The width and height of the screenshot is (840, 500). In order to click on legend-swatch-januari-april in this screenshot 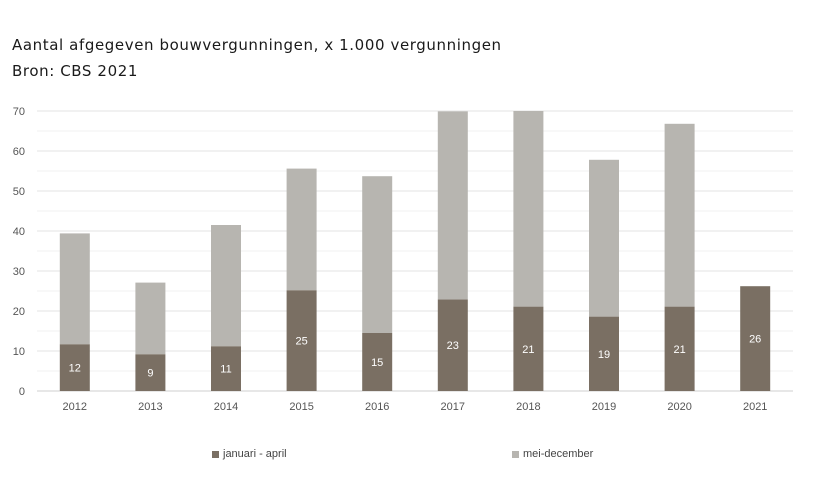, I will do `click(215, 454)`.